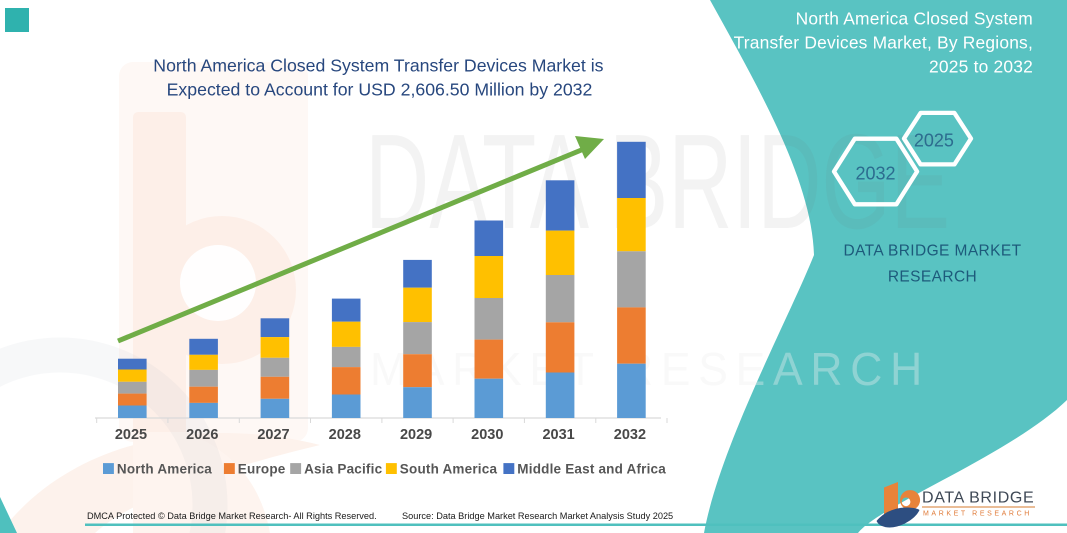 Image resolution: width=1067 pixels, height=533 pixels. I want to click on svg-text: 2027, so click(273, 435).